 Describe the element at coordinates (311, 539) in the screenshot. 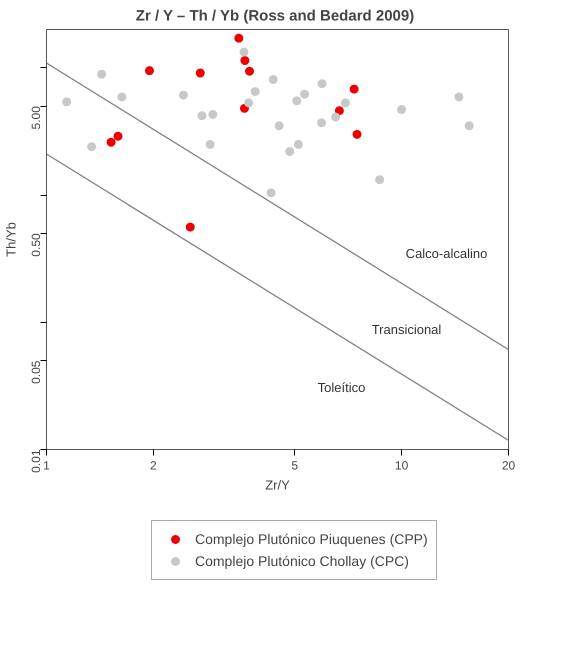

I see `legend-label: Complejo Plutónico Piuquenes (CPP)` at that location.